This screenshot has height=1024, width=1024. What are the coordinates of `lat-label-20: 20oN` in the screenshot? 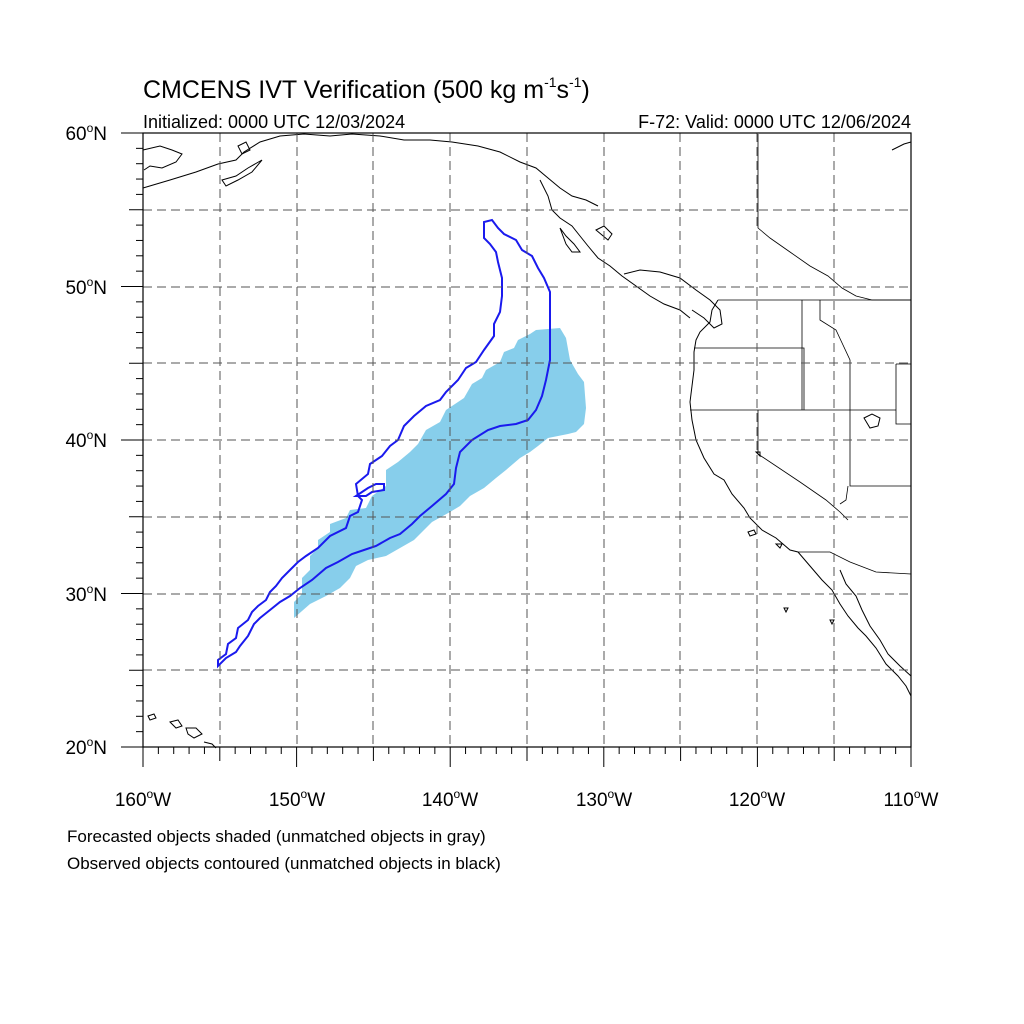 It's located at (86, 747).